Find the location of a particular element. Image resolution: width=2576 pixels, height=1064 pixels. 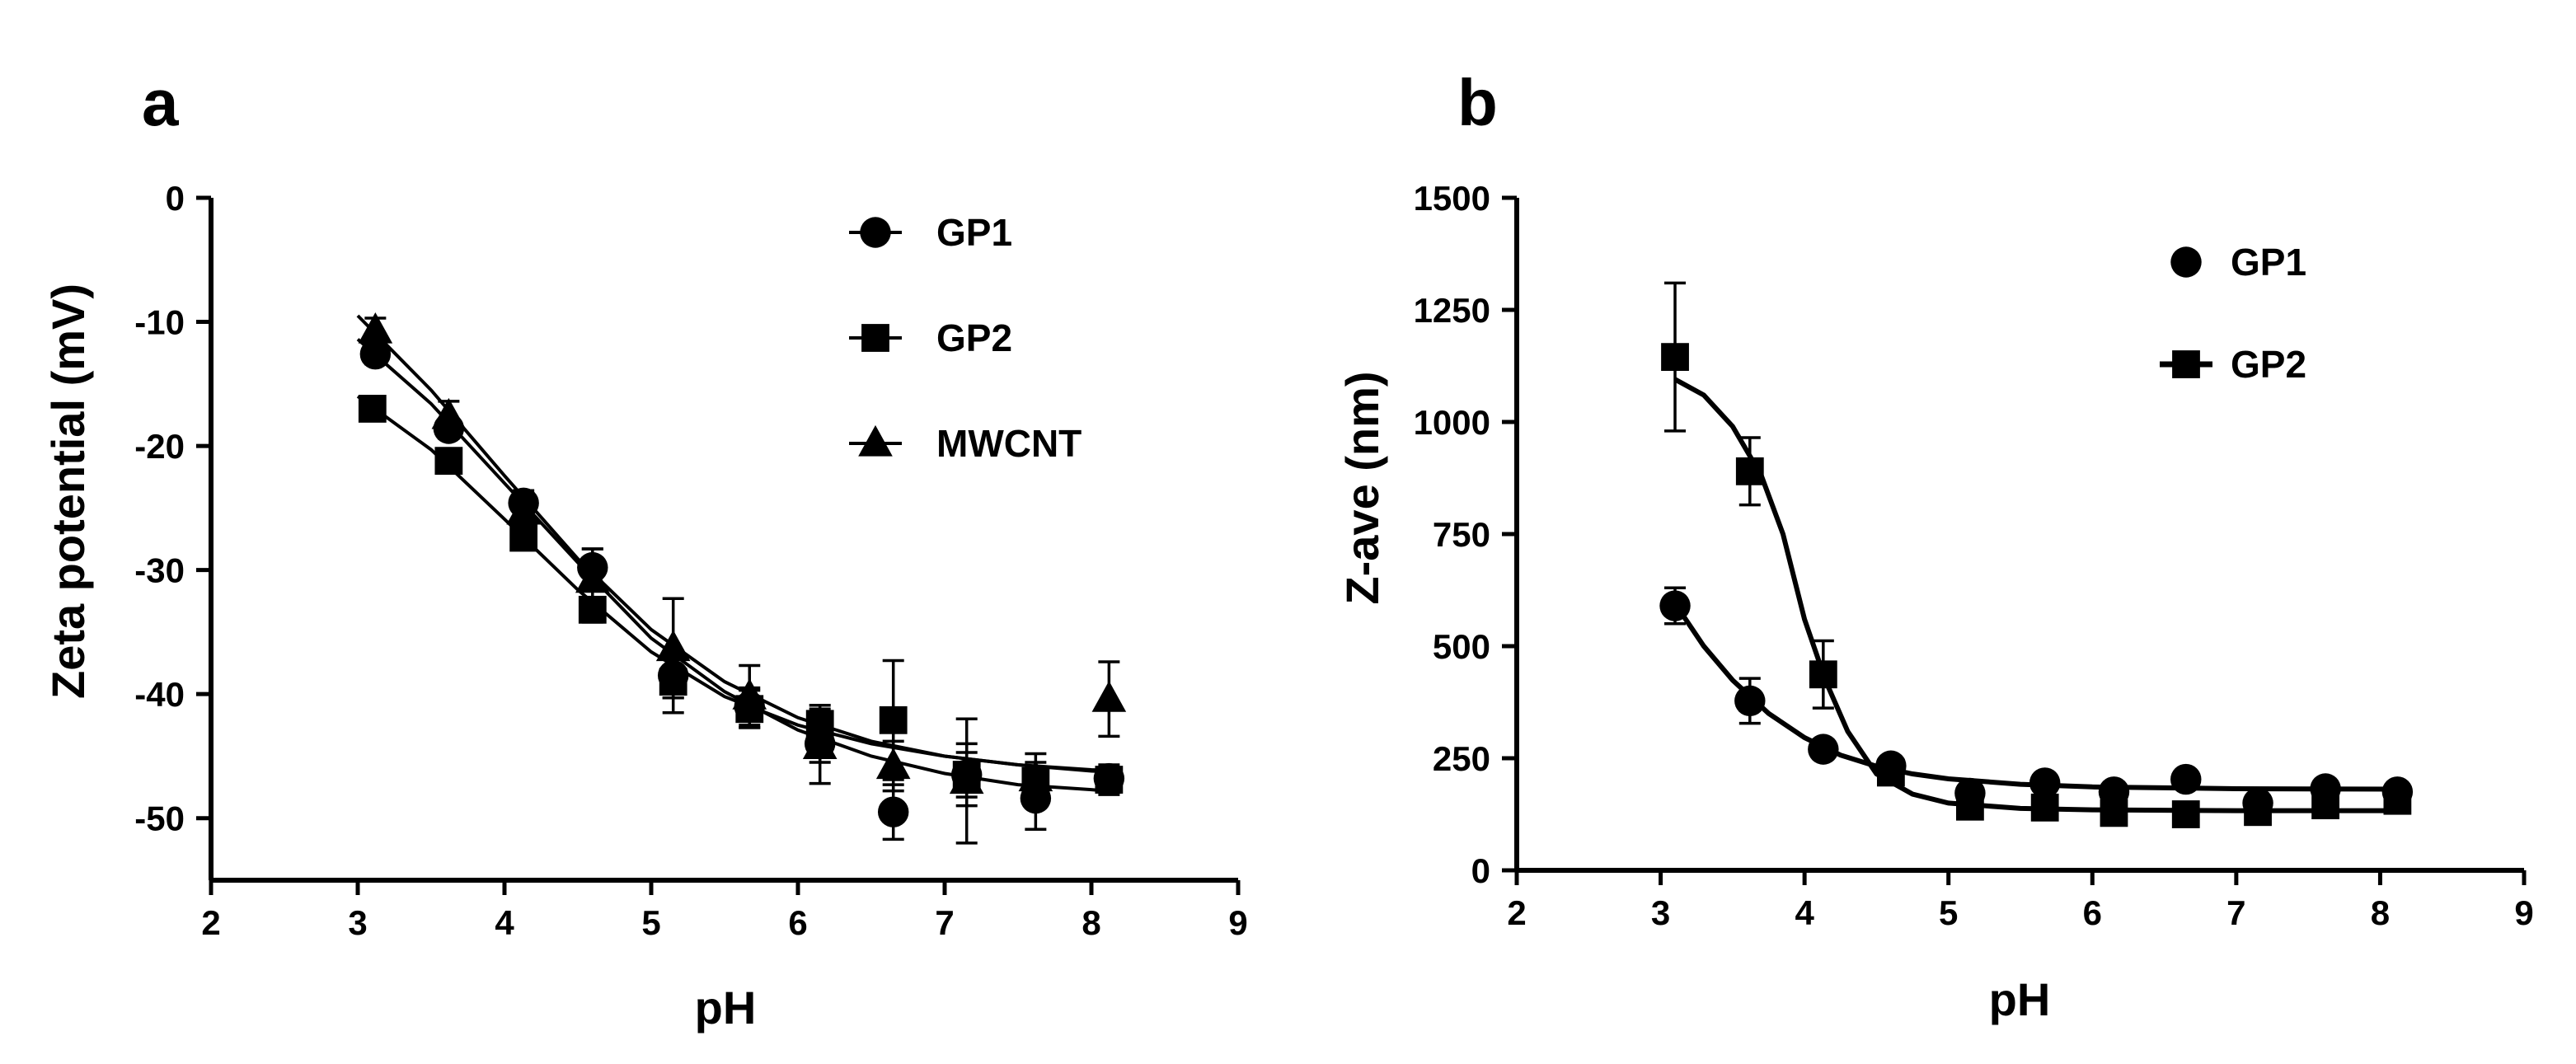

y-tick-label: 500 is located at coordinates (1461, 646).